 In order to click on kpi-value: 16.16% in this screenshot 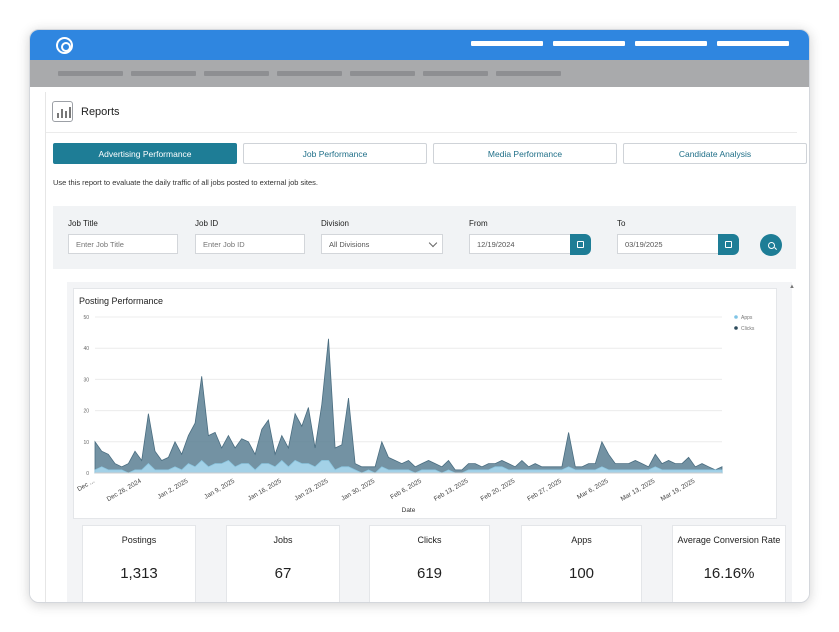, I will do `click(729, 573)`.